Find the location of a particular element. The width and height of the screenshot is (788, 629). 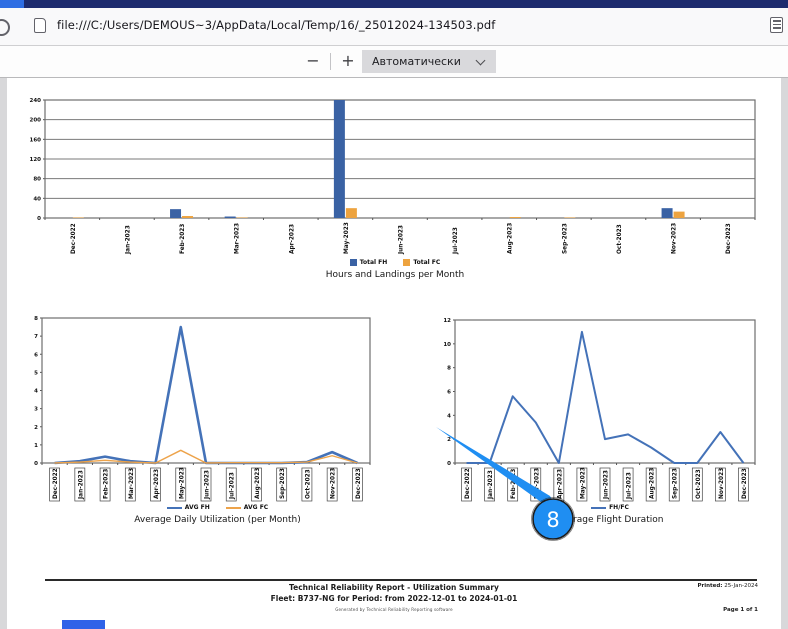

reader-mode-icon is located at coordinates (776, 25).